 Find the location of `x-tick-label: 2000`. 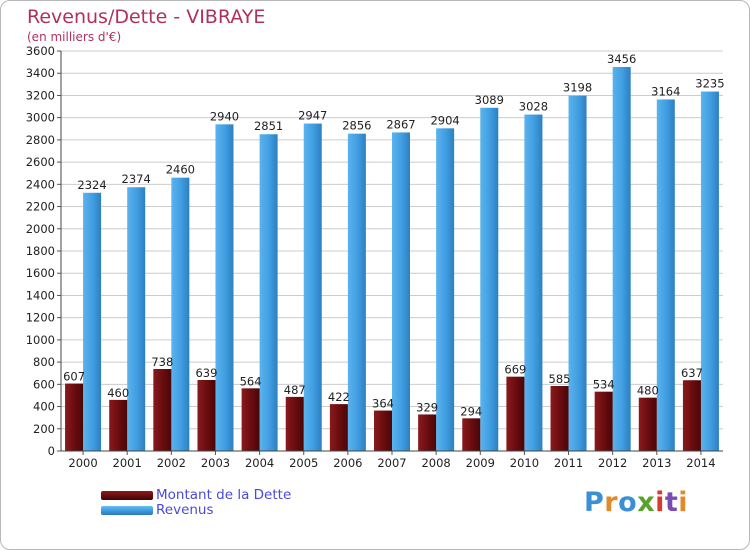

x-tick-label: 2000 is located at coordinates (82, 463).